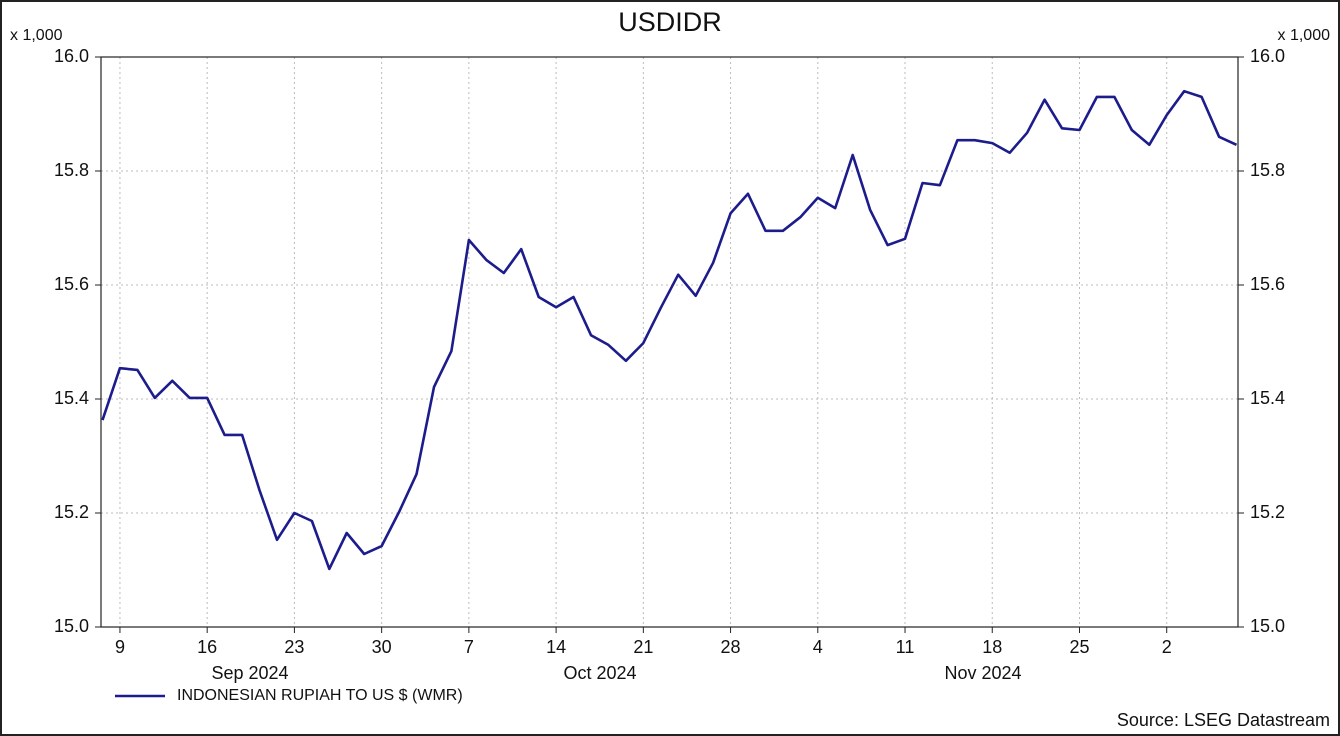 This screenshot has height=736, width=1340. What do you see at coordinates (294, 647) in the screenshot?
I see `x-tick-label: 23` at bounding box center [294, 647].